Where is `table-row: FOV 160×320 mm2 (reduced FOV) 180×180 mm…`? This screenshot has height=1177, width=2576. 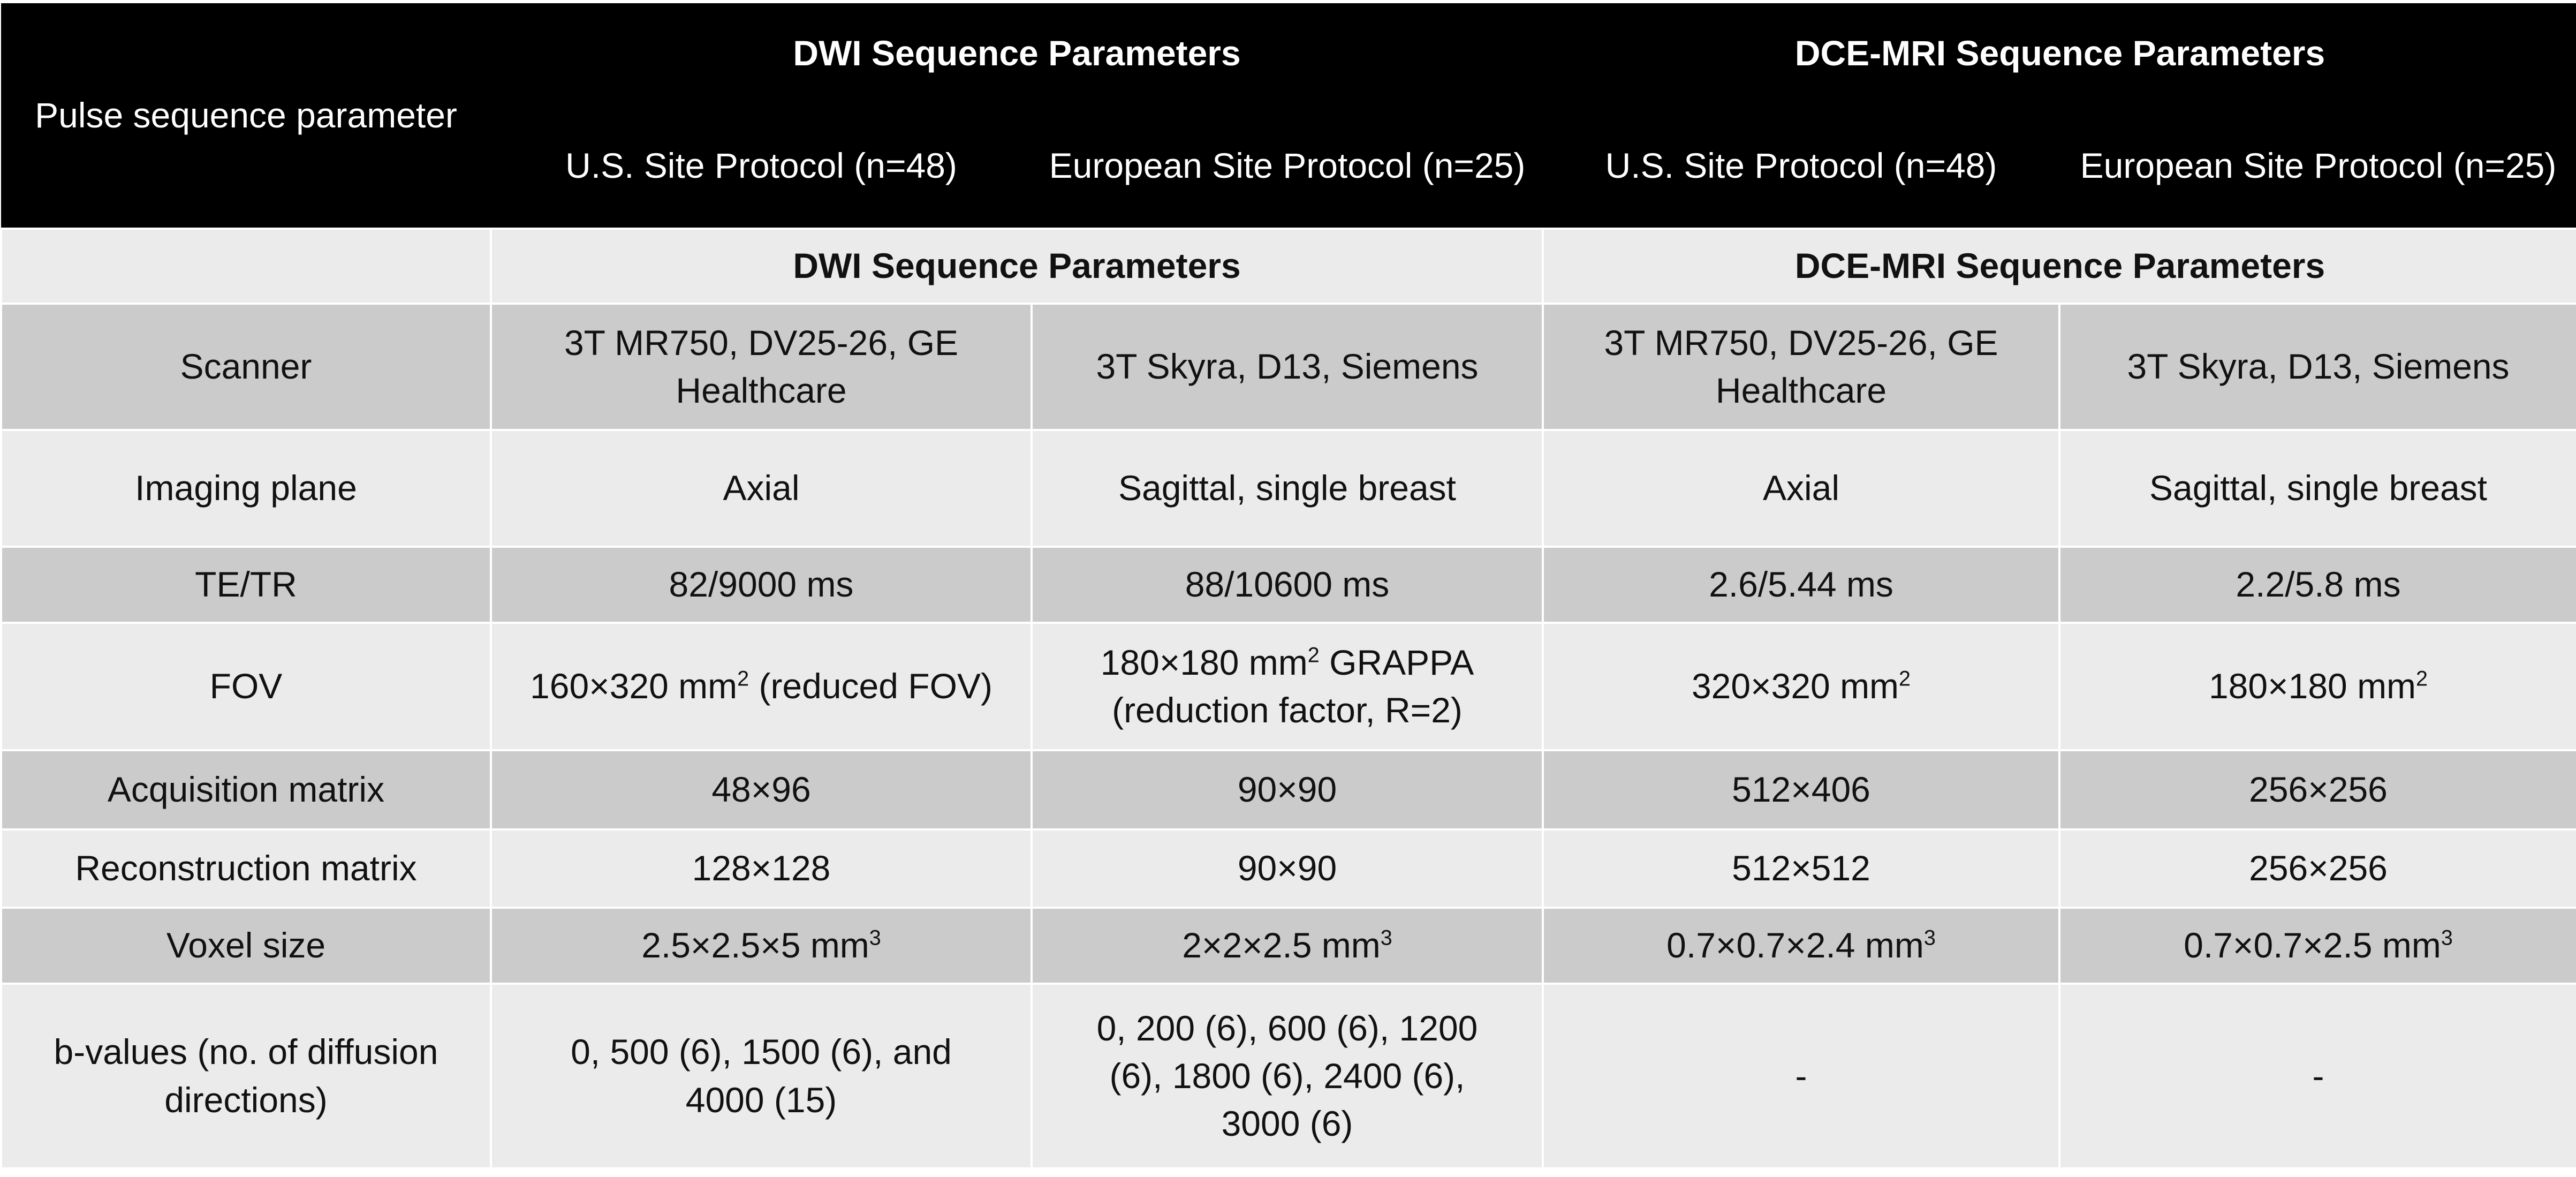
table-row: FOV 160×320 mm2 (reduced FOV) 180×180 mm… is located at coordinates (1288, 686).